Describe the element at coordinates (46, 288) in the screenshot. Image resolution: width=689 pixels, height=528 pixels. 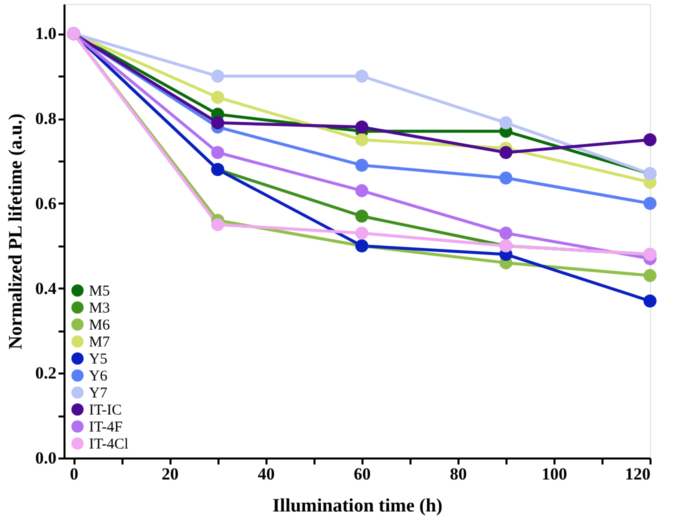
I see `y-tick-label: 0.4` at that location.